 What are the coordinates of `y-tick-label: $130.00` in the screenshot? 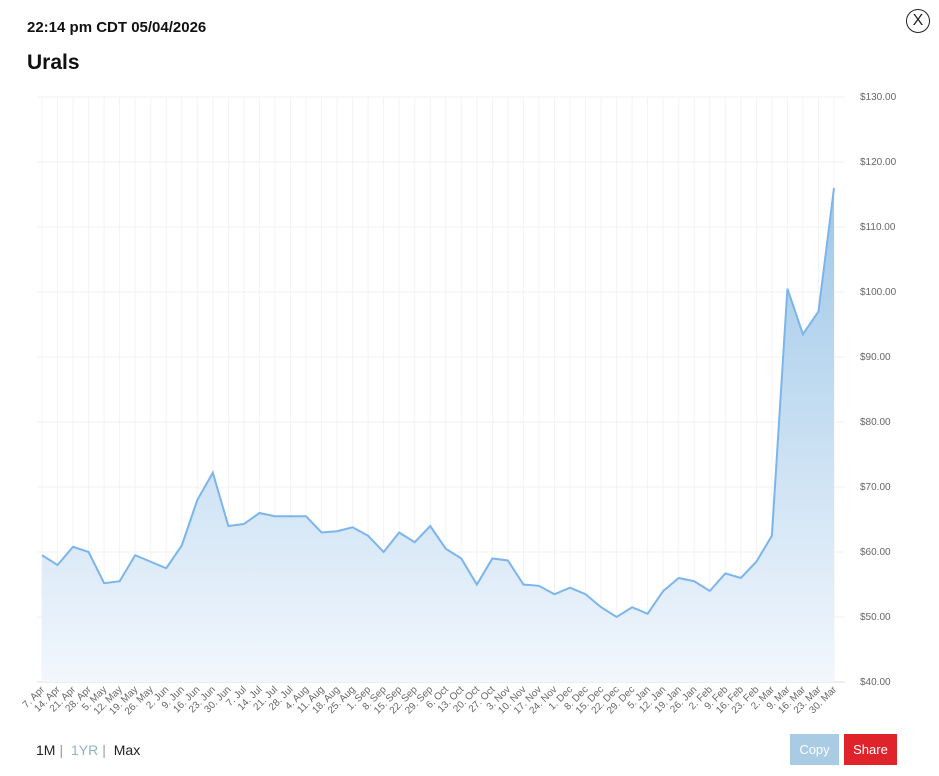 It's located at (878, 97).